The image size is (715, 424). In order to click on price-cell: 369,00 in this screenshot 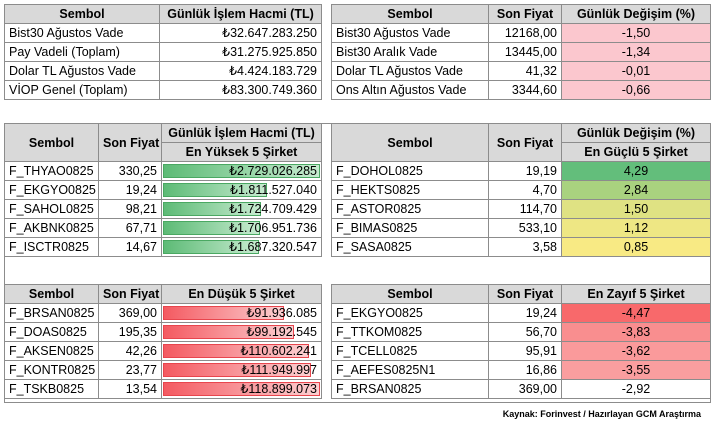, I will do `click(130, 313)`.